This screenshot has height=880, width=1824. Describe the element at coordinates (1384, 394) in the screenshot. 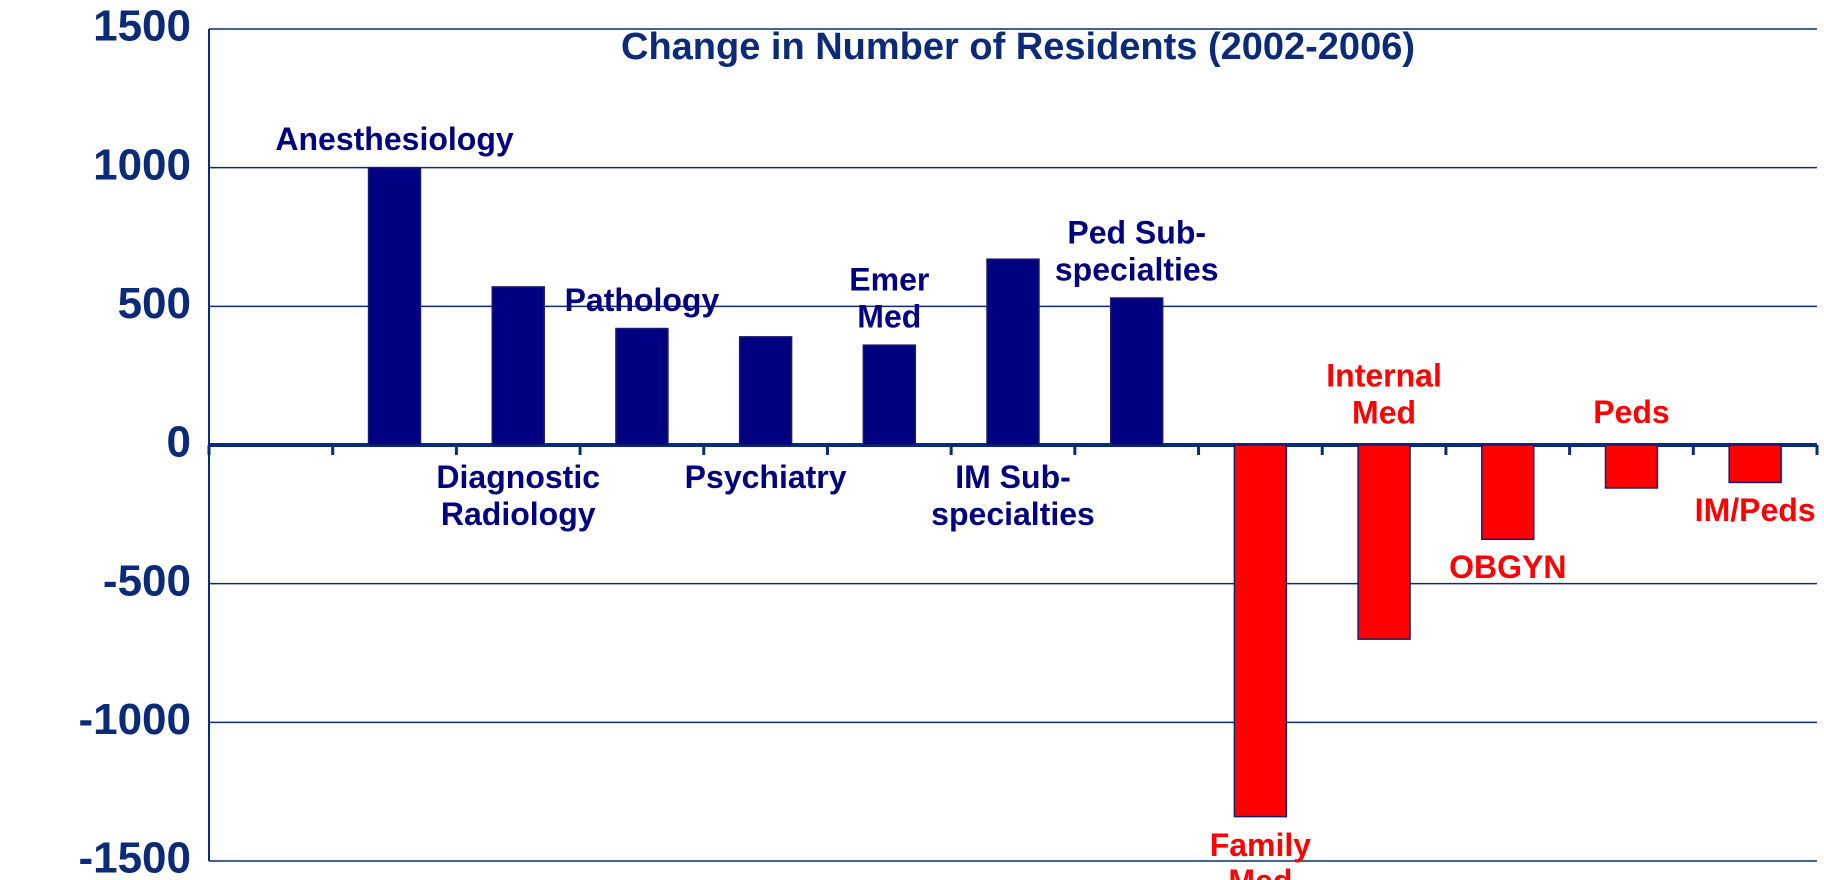

I see `category-label: Internal Med` at that location.